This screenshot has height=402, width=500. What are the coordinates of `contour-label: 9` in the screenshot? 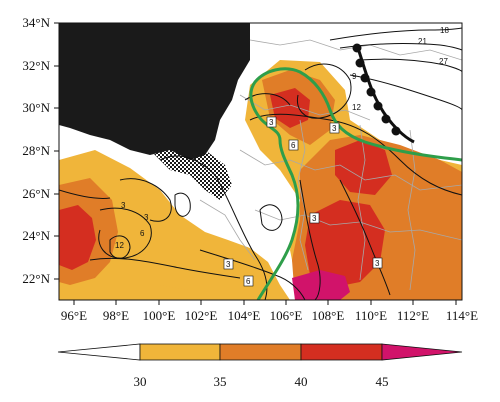 It's located at (354, 76).